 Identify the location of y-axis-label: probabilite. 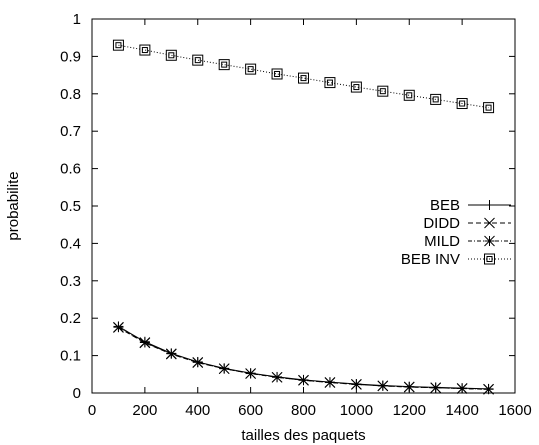
(13, 205).